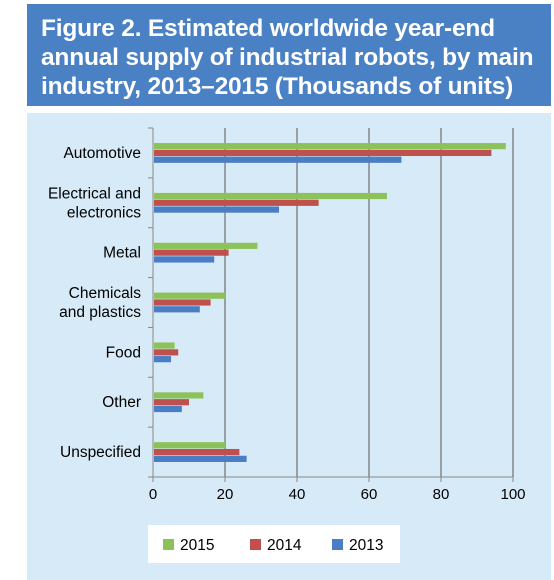 This screenshot has height=580, width=554. I want to click on x-tick-label: 40, so click(297, 494).